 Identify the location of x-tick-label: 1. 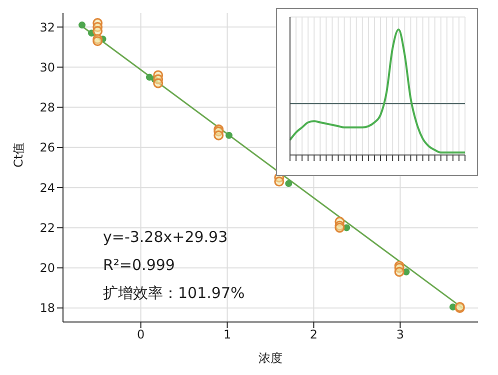
(227, 335).